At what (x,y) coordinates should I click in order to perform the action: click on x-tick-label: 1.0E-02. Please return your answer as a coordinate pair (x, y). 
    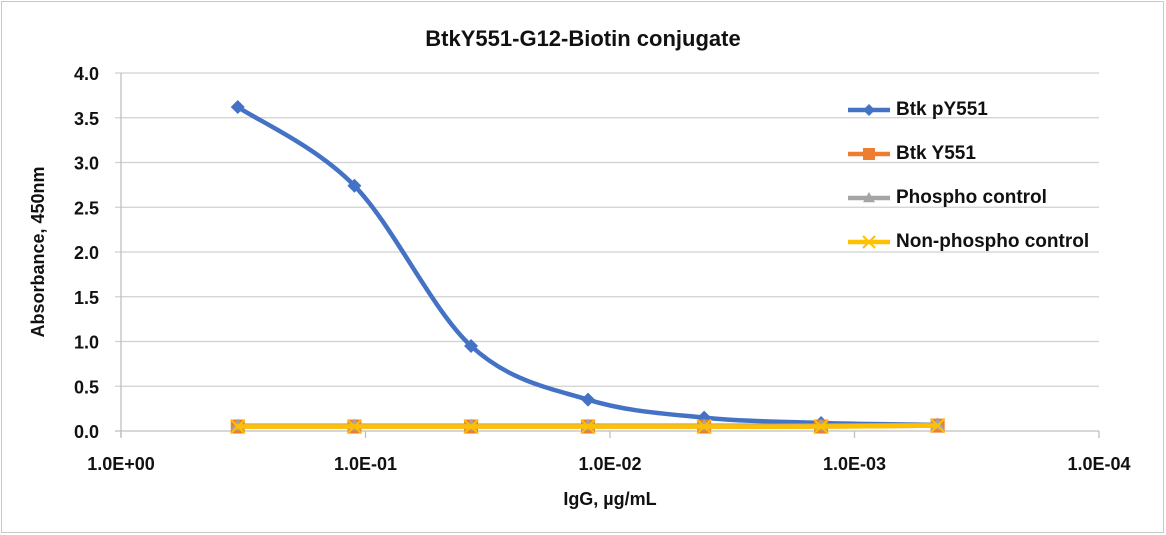
    Looking at the image, I should click on (609, 464).